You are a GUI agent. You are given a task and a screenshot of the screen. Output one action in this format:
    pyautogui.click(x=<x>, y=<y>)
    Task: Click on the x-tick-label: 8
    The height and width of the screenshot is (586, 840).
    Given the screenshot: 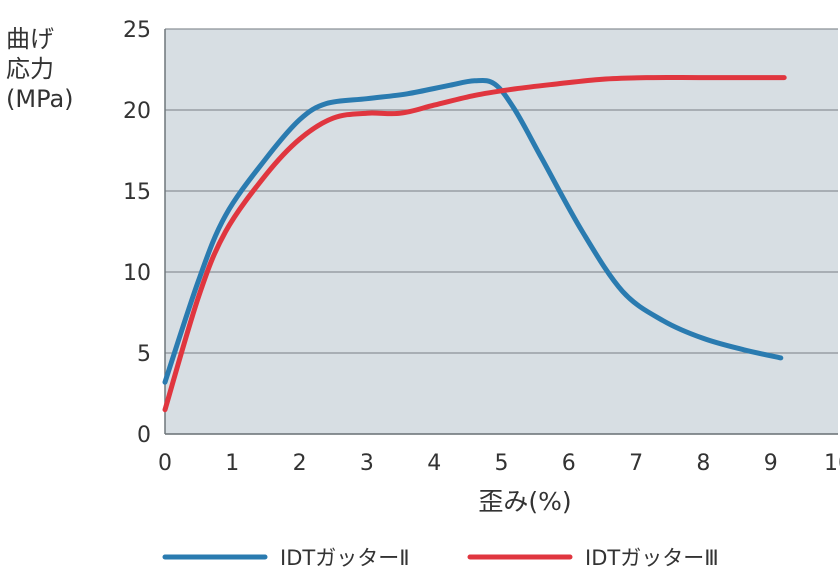 What is the action you would take?
    pyautogui.click(x=703, y=463)
    